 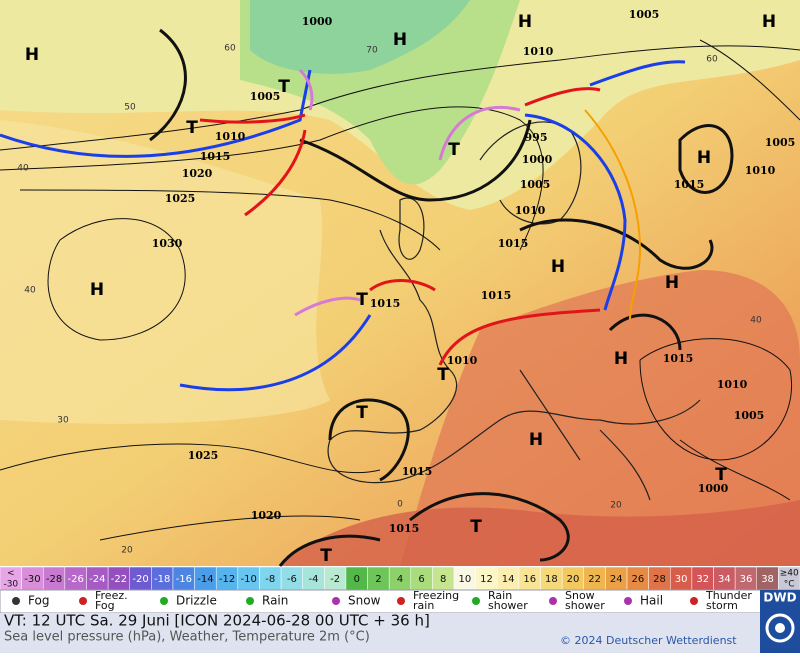 What do you see at coordinates (637, 579) in the screenshot?
I see `scale-label: 26` at bounding box center [637, 579].